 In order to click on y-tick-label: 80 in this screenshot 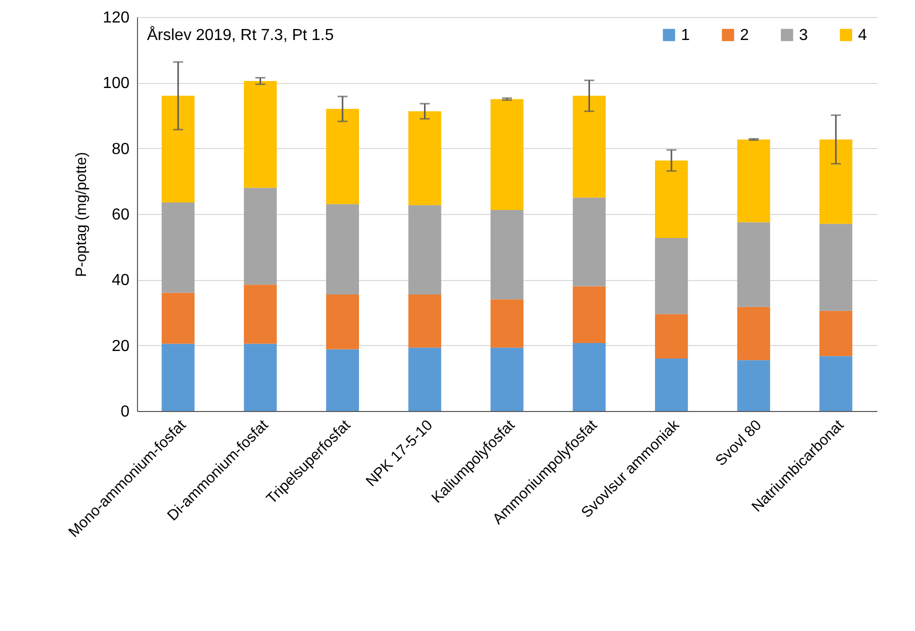, I will do `click(121, 149)`.